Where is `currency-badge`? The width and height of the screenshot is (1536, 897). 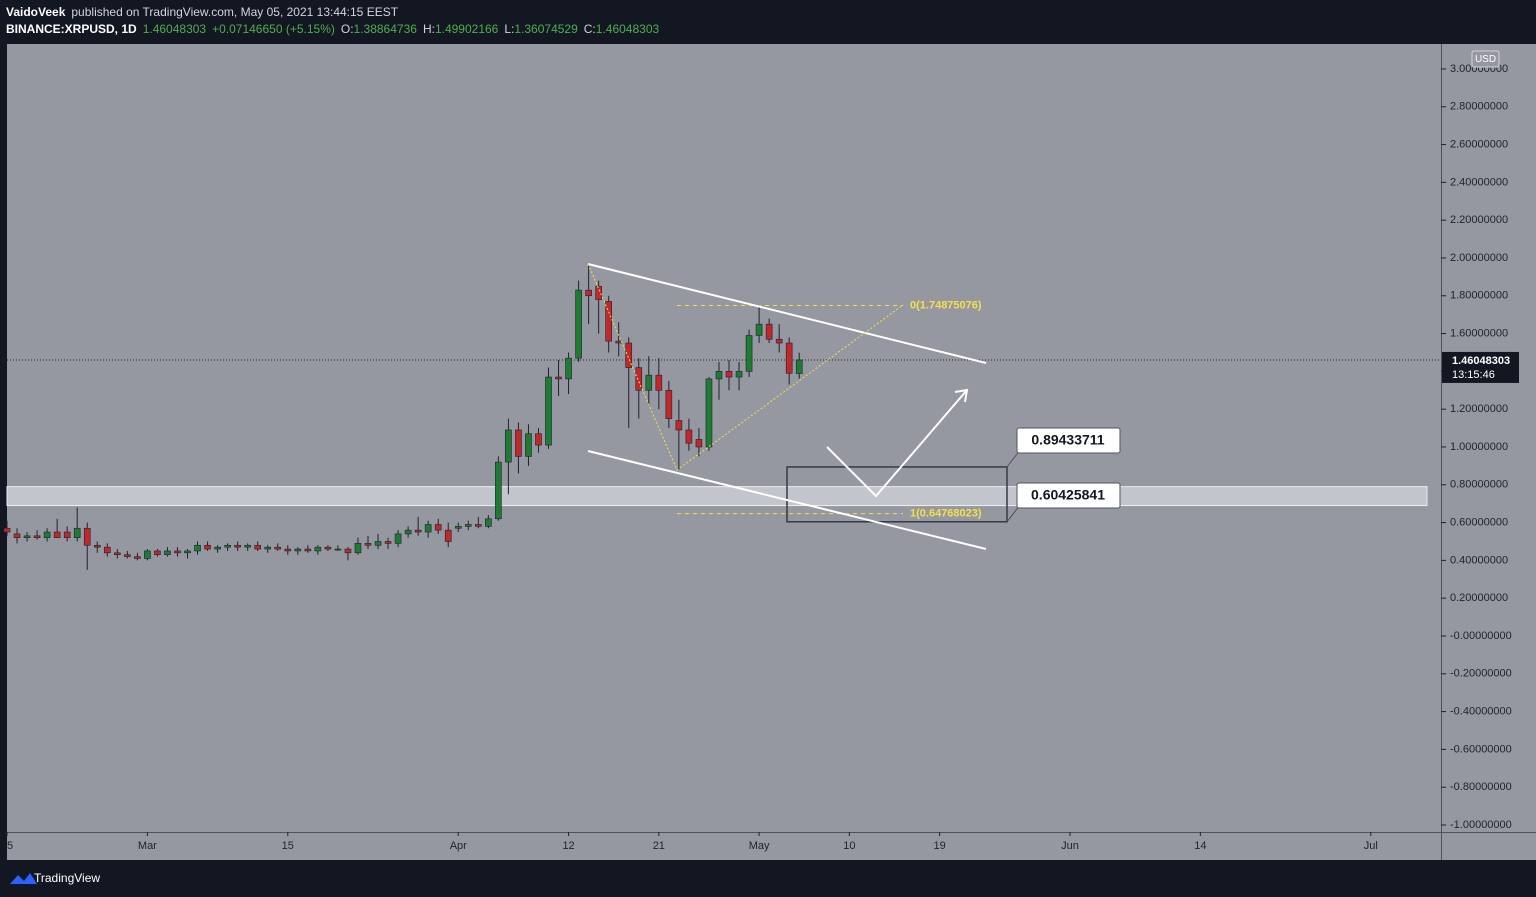
currency-badge is located at coordinates (1485, 59).